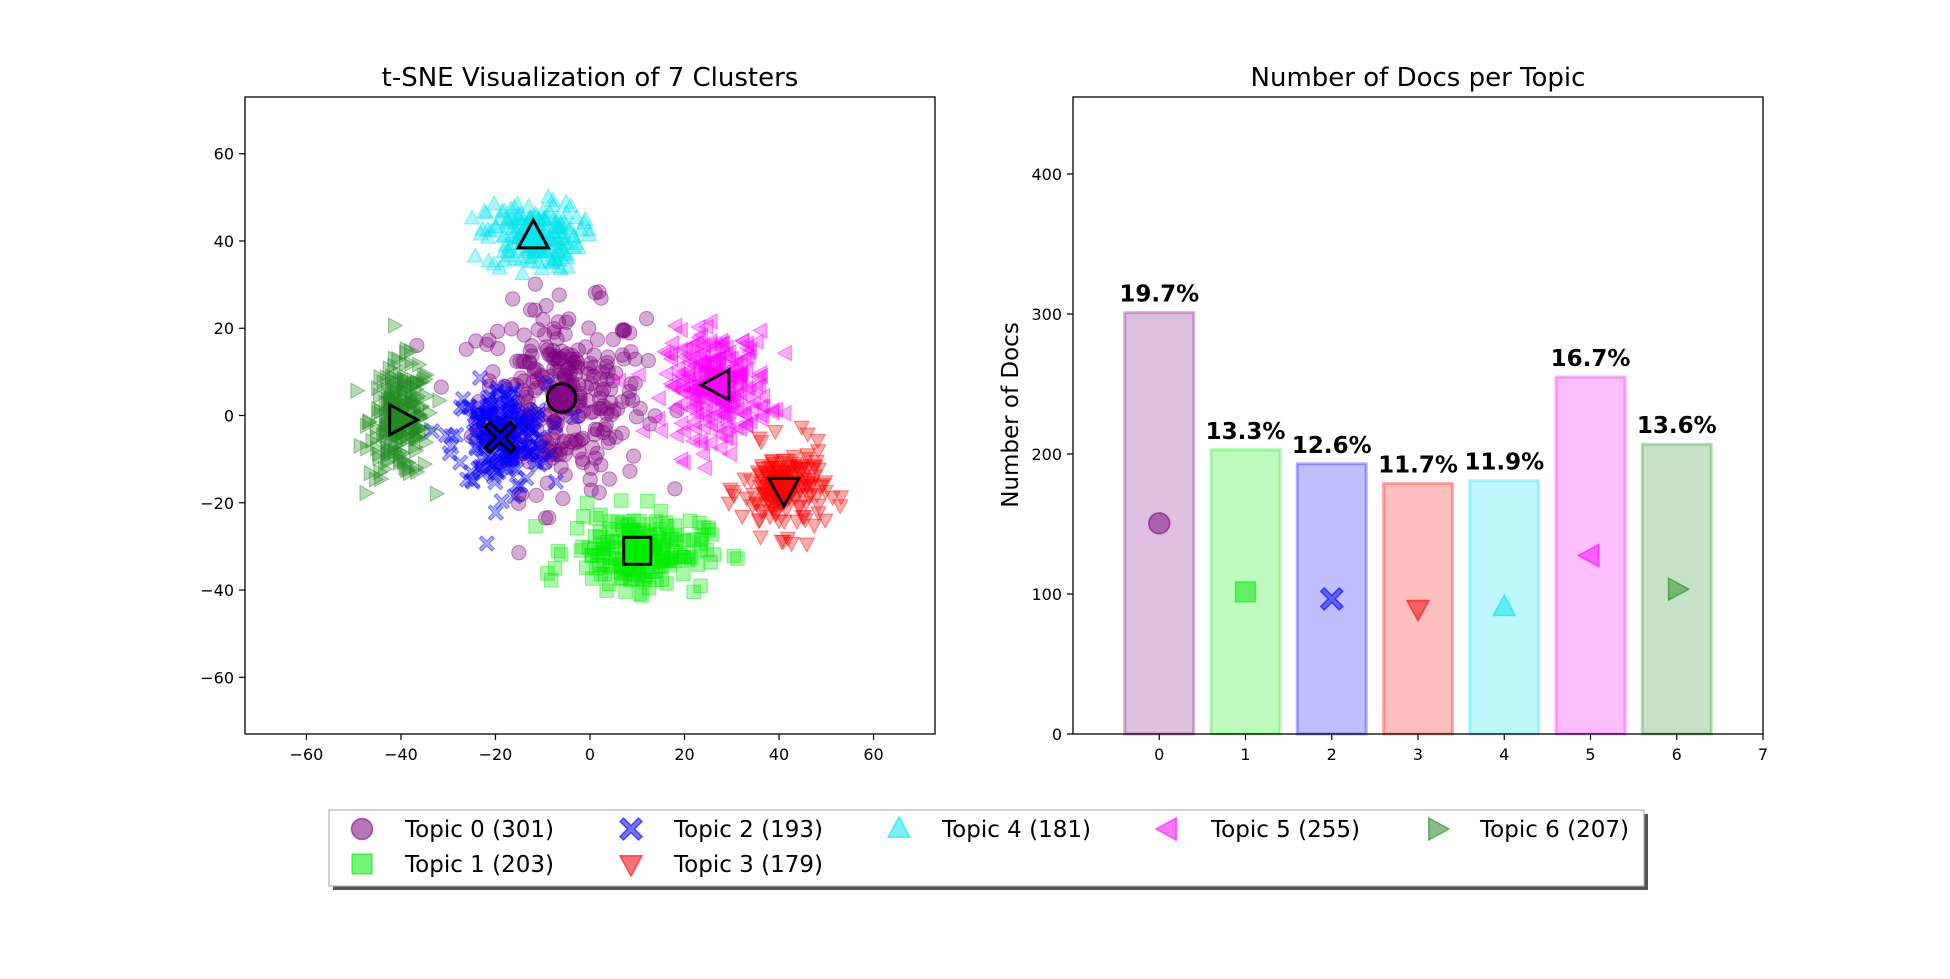 This screenshot has height=979, width=1950. What do you see at coordinates (1418, 465) in the screenshot?
I see `bar-percent-label: 11.7%` at bounding box center [1418, 465].